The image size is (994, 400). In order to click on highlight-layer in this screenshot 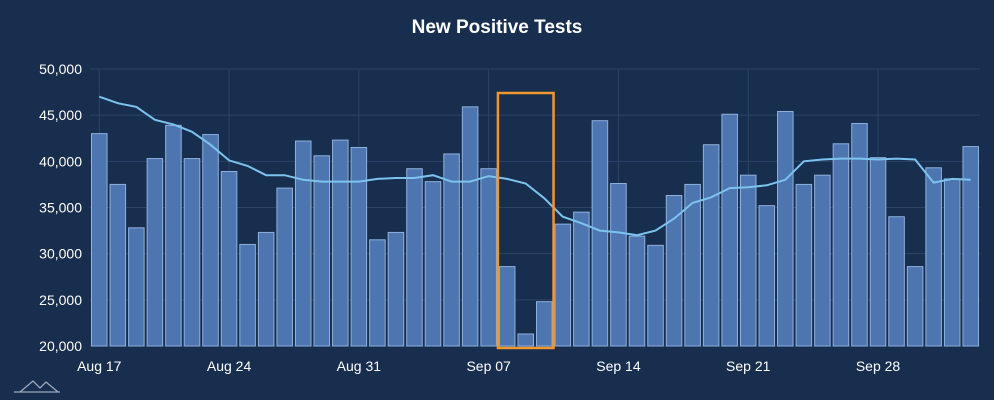, I will do `click(525, 220)`.